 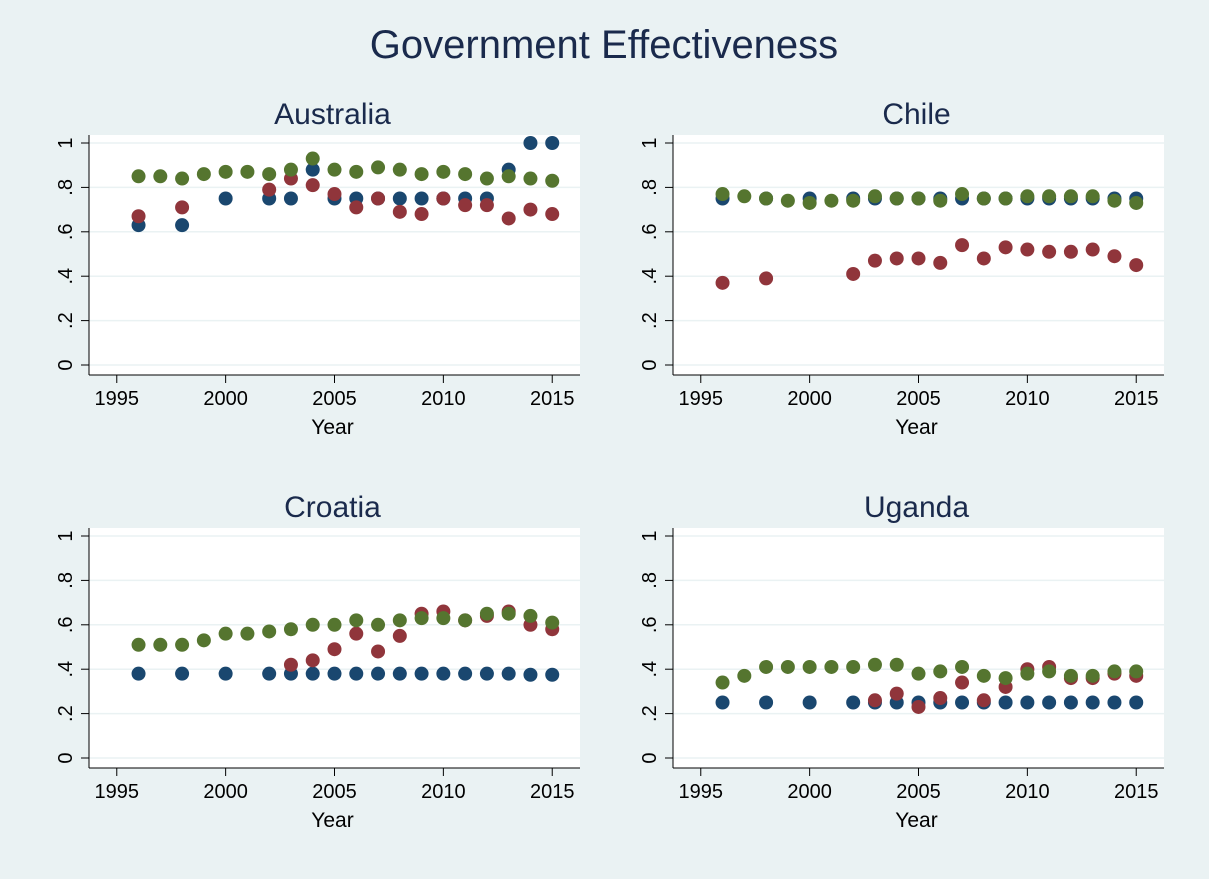 I want to click on x-axis-title: Year, so click(x=916, y=820).